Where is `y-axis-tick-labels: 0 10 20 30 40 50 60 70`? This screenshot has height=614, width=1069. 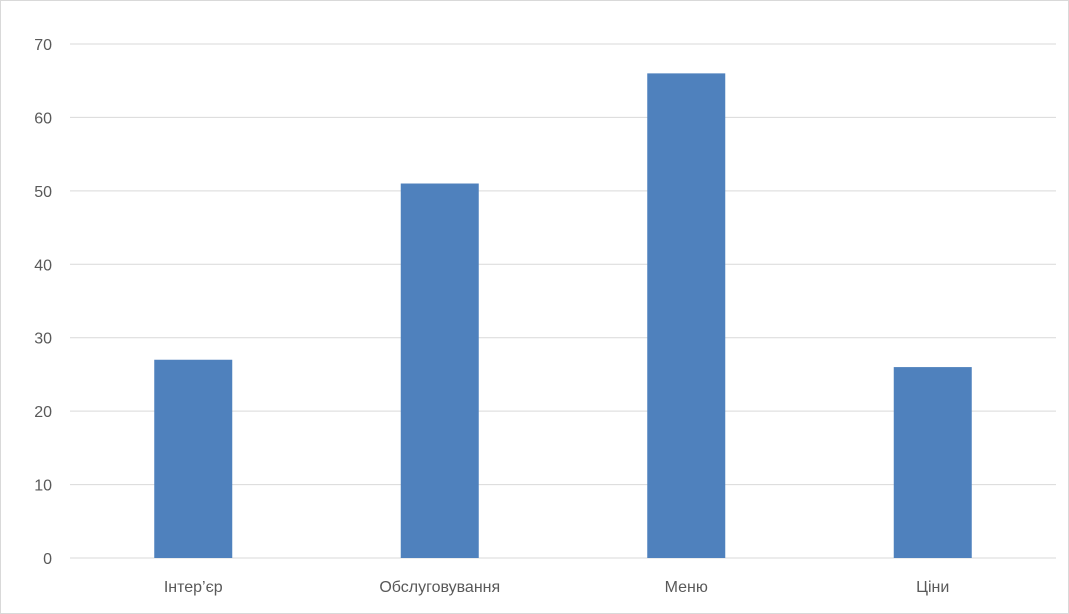
y-axis-tick-labels: 0 10 20 30 40 50 60 70 is located at coordinates (43, 302).